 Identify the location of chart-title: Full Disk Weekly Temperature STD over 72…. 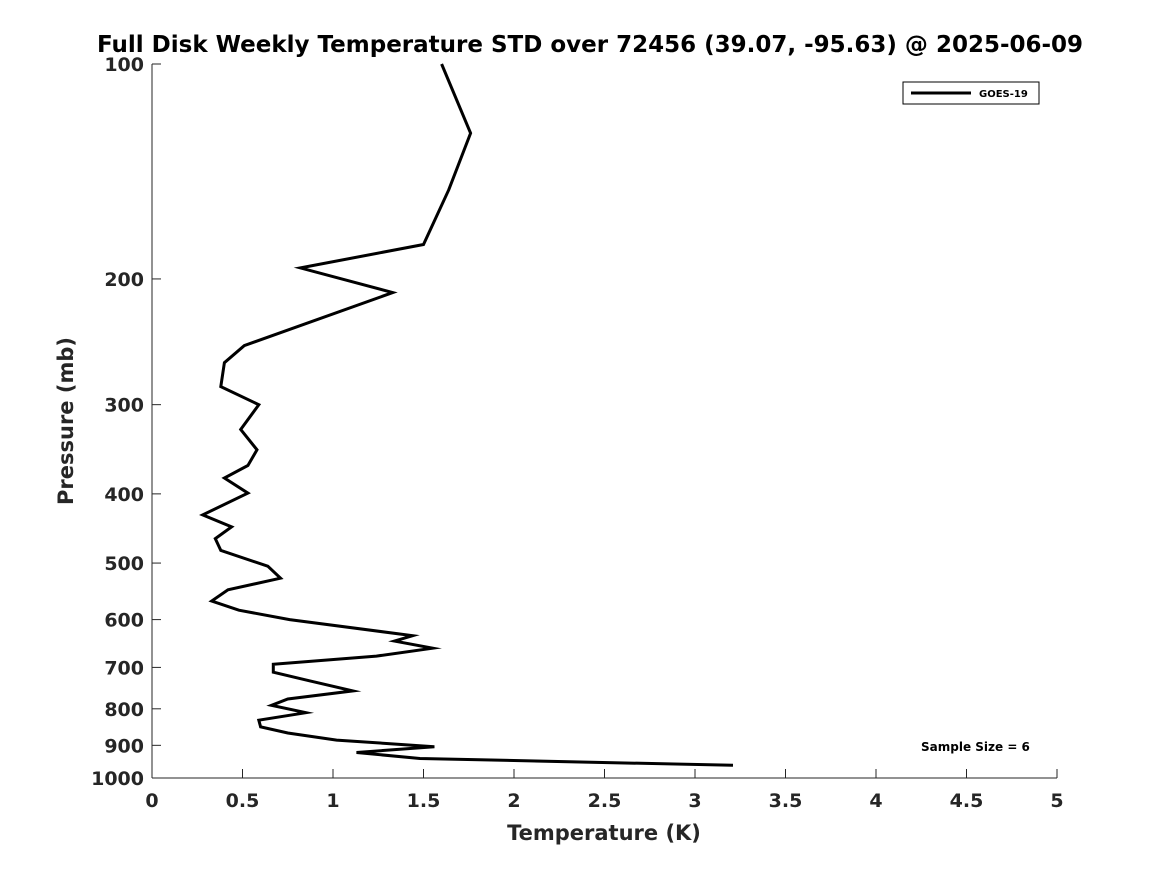
(590, 45).